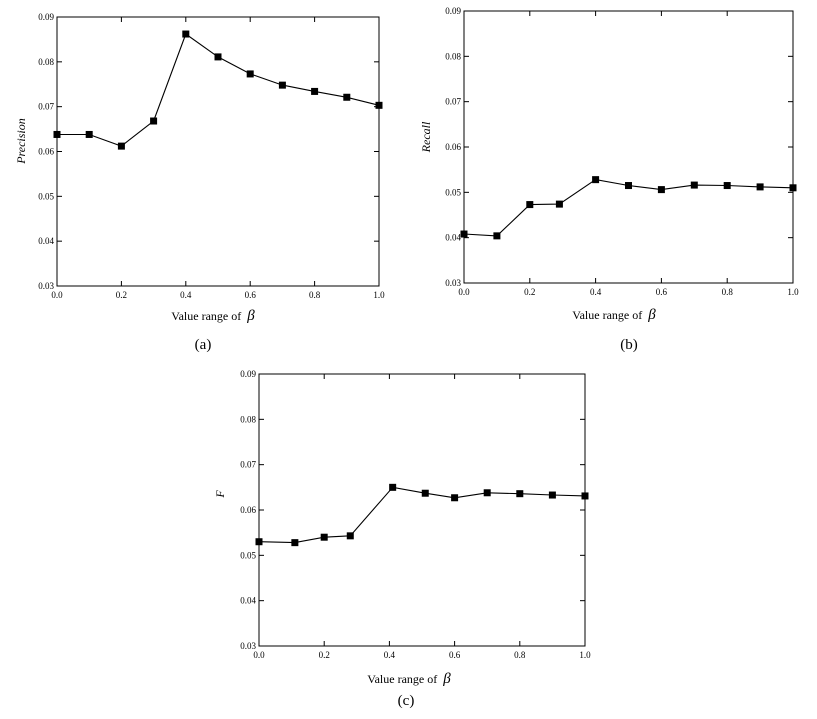 This screenshot has height=719, width=817. What do you see at coordinates (218, 90) in the screenshot?
I see `series-line-a` at bounding box center [218, 90].